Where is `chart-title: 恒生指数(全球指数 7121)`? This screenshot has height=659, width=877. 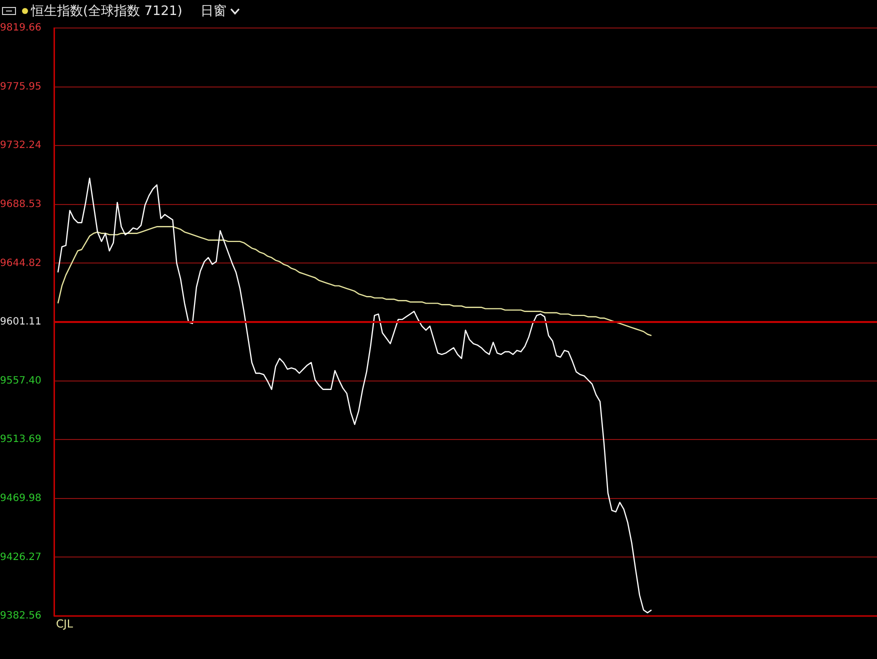
chart-title: 恒生指数(全球指数 7121) is located at coordinates (106, 11).